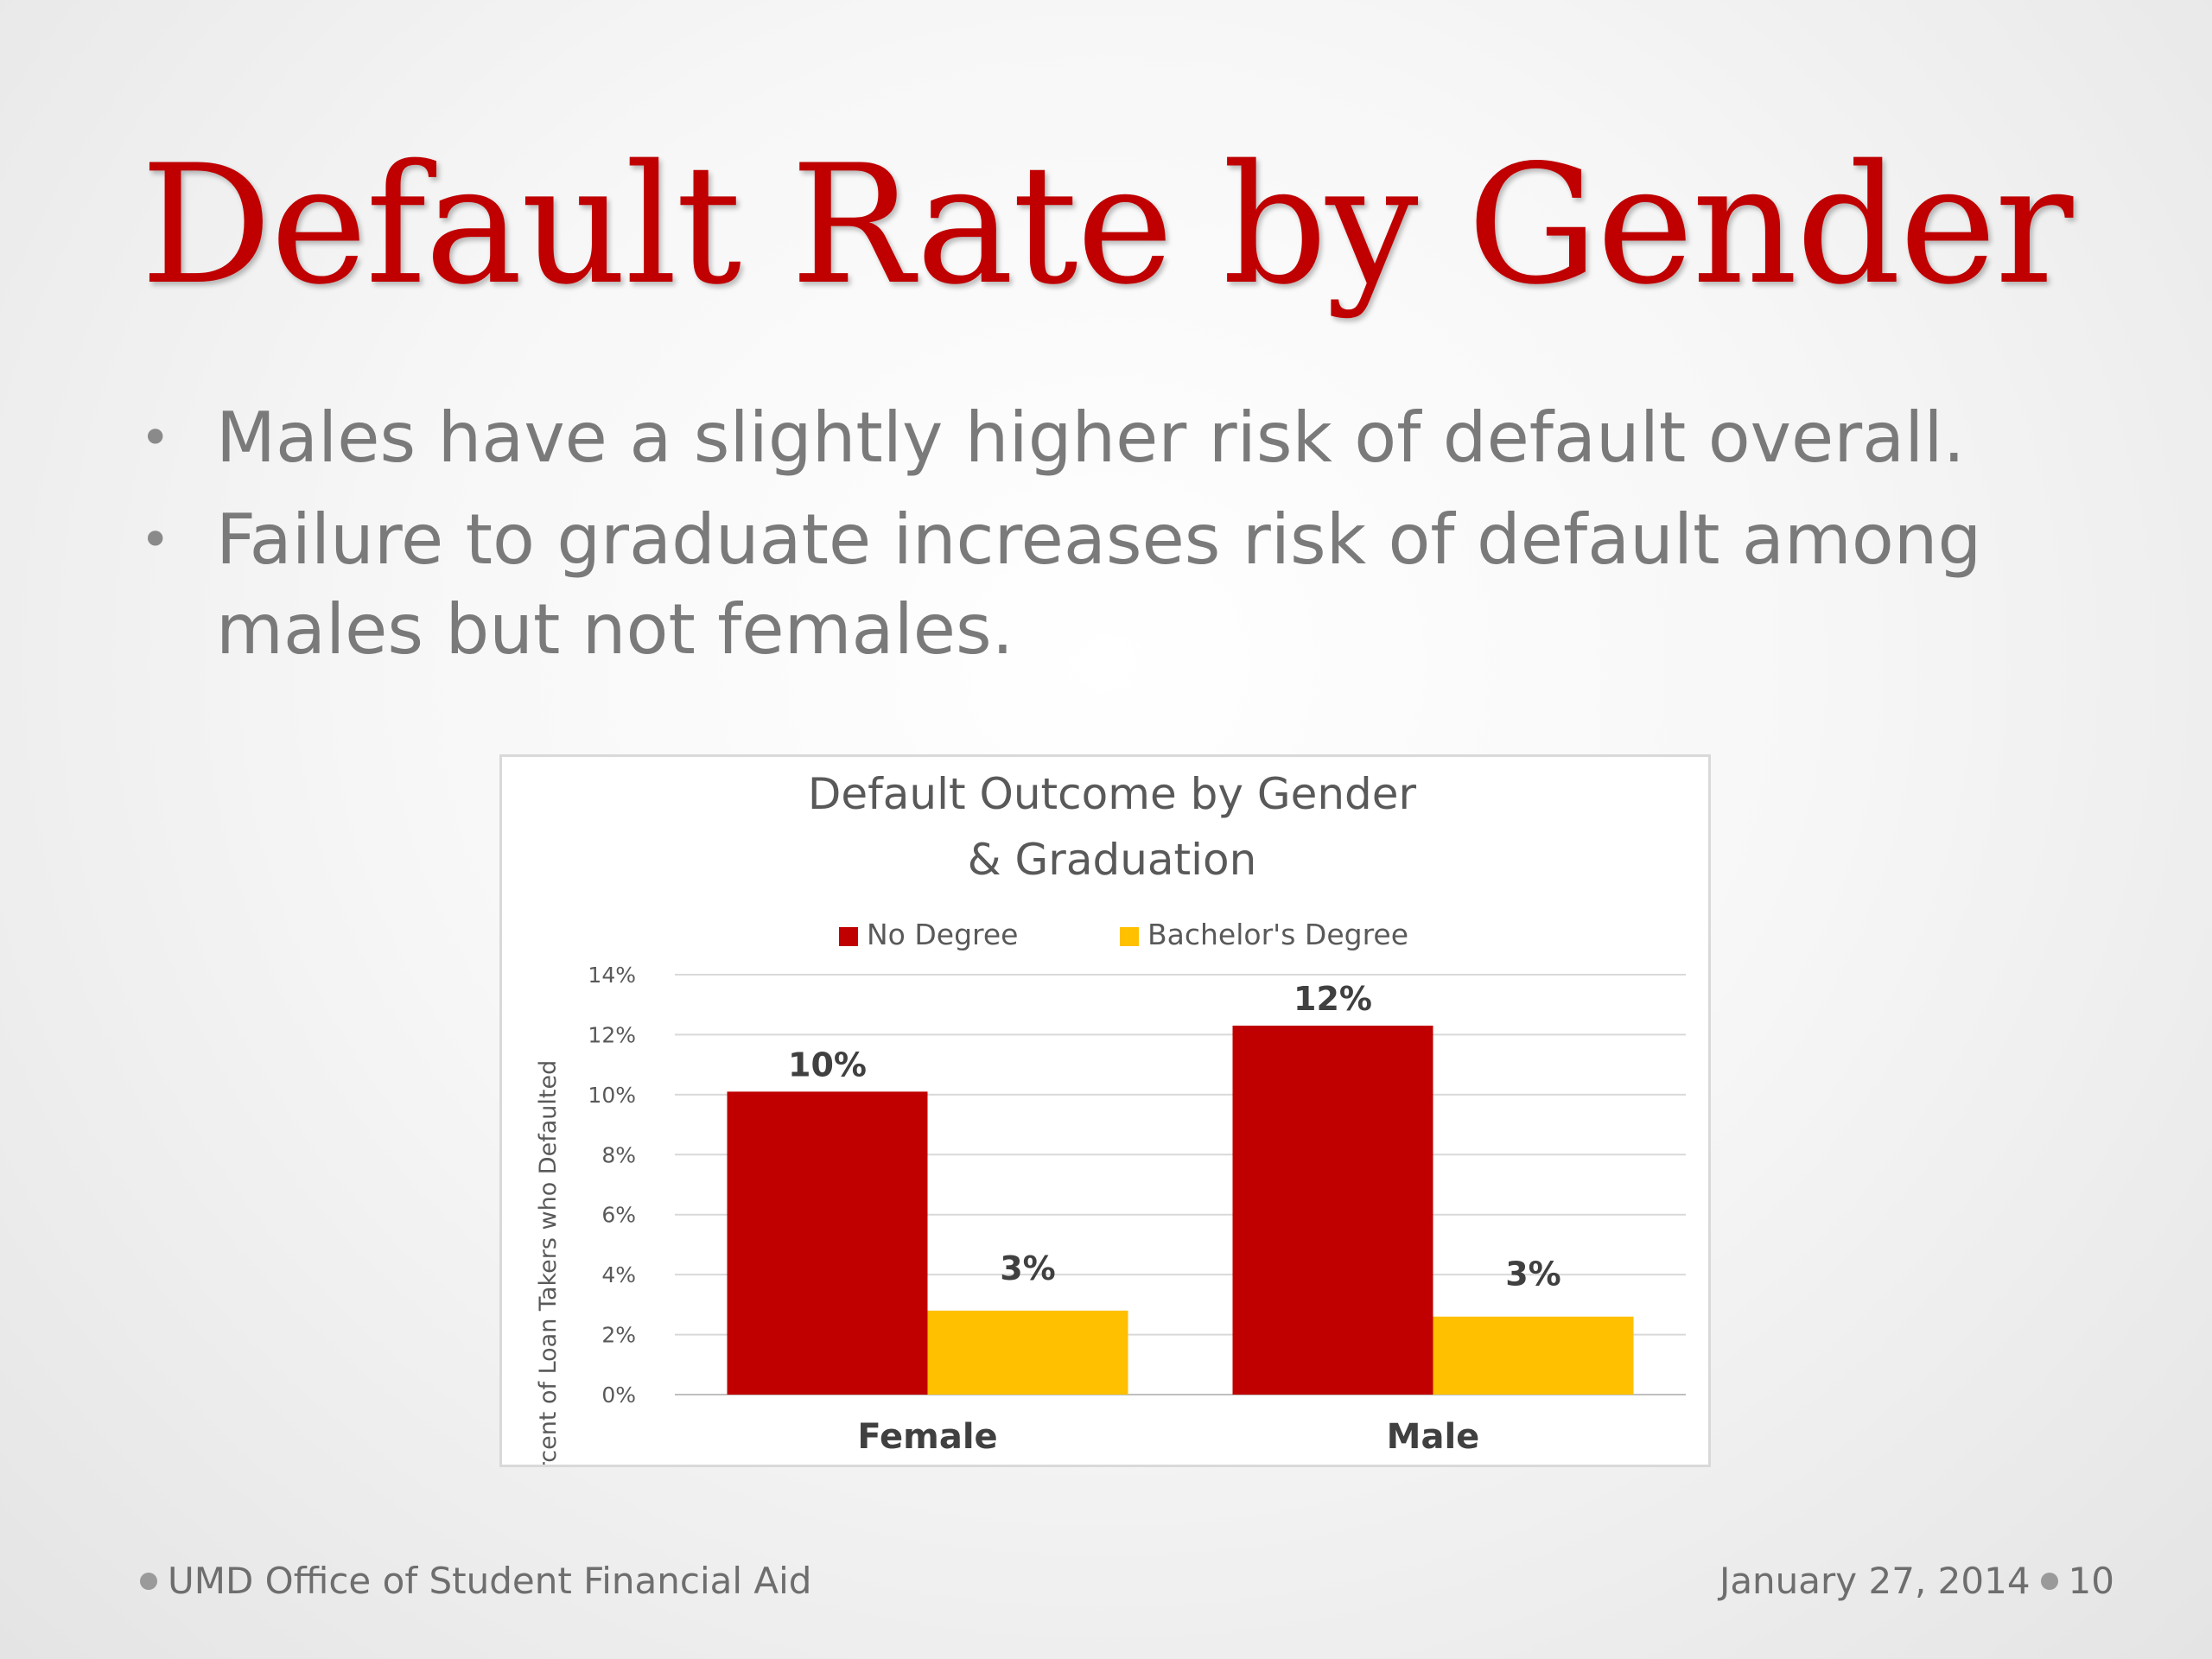 This screenshot has width=2212, height=1659. I want to click on bars, so click(1180, 1210).